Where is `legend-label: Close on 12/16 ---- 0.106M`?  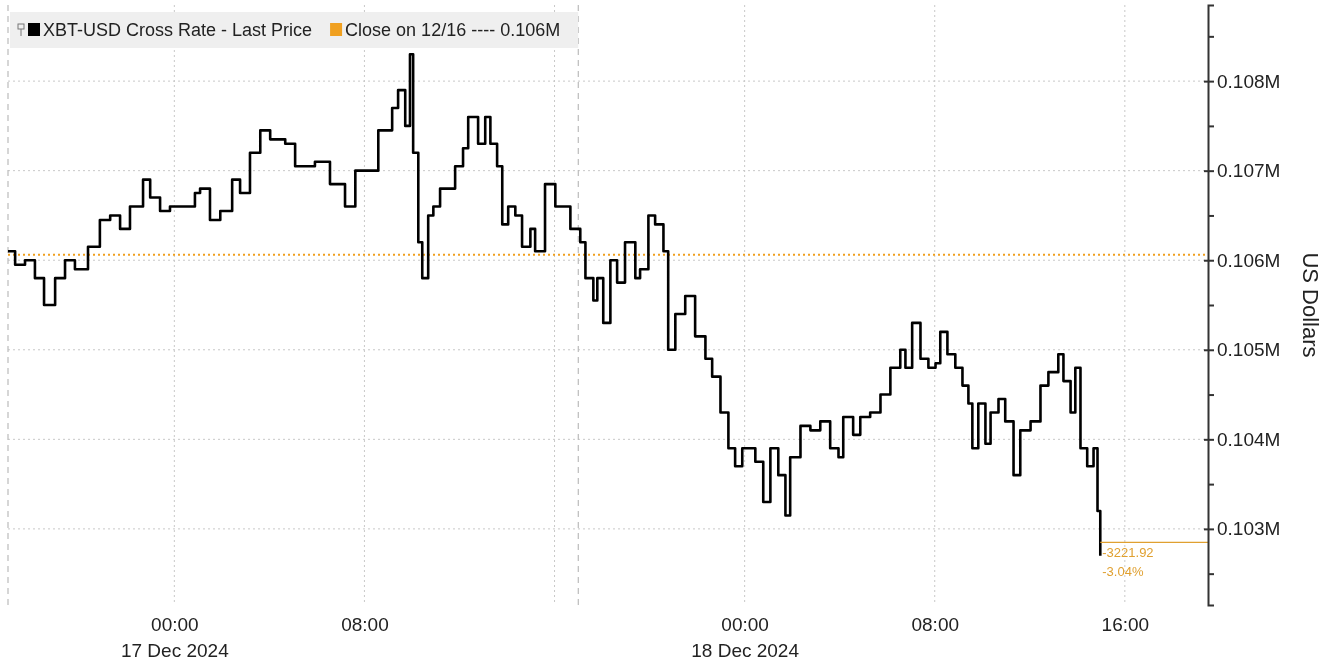 legend-label: Close on 12/16 ---- 0.106M is located at coordinates (453, 30).